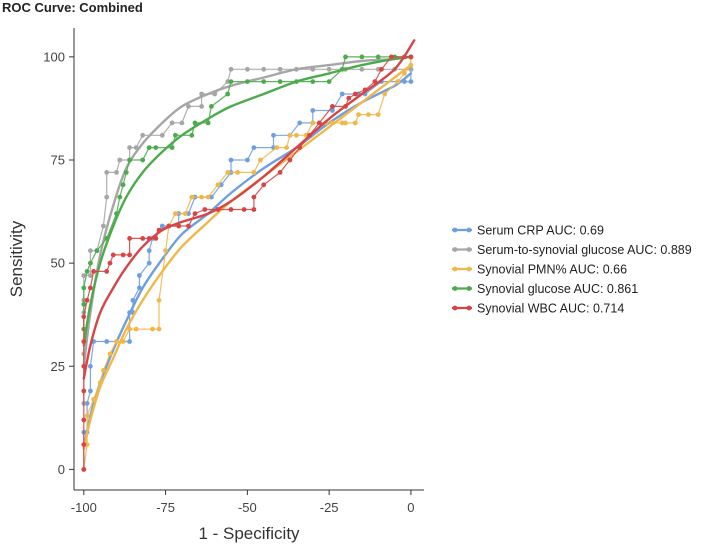 The image size is (702, 546). What do you see at coordinates (58, 366) in the screenshot?
I see `y-tick-label: 25` at bounding box center [58, 366].